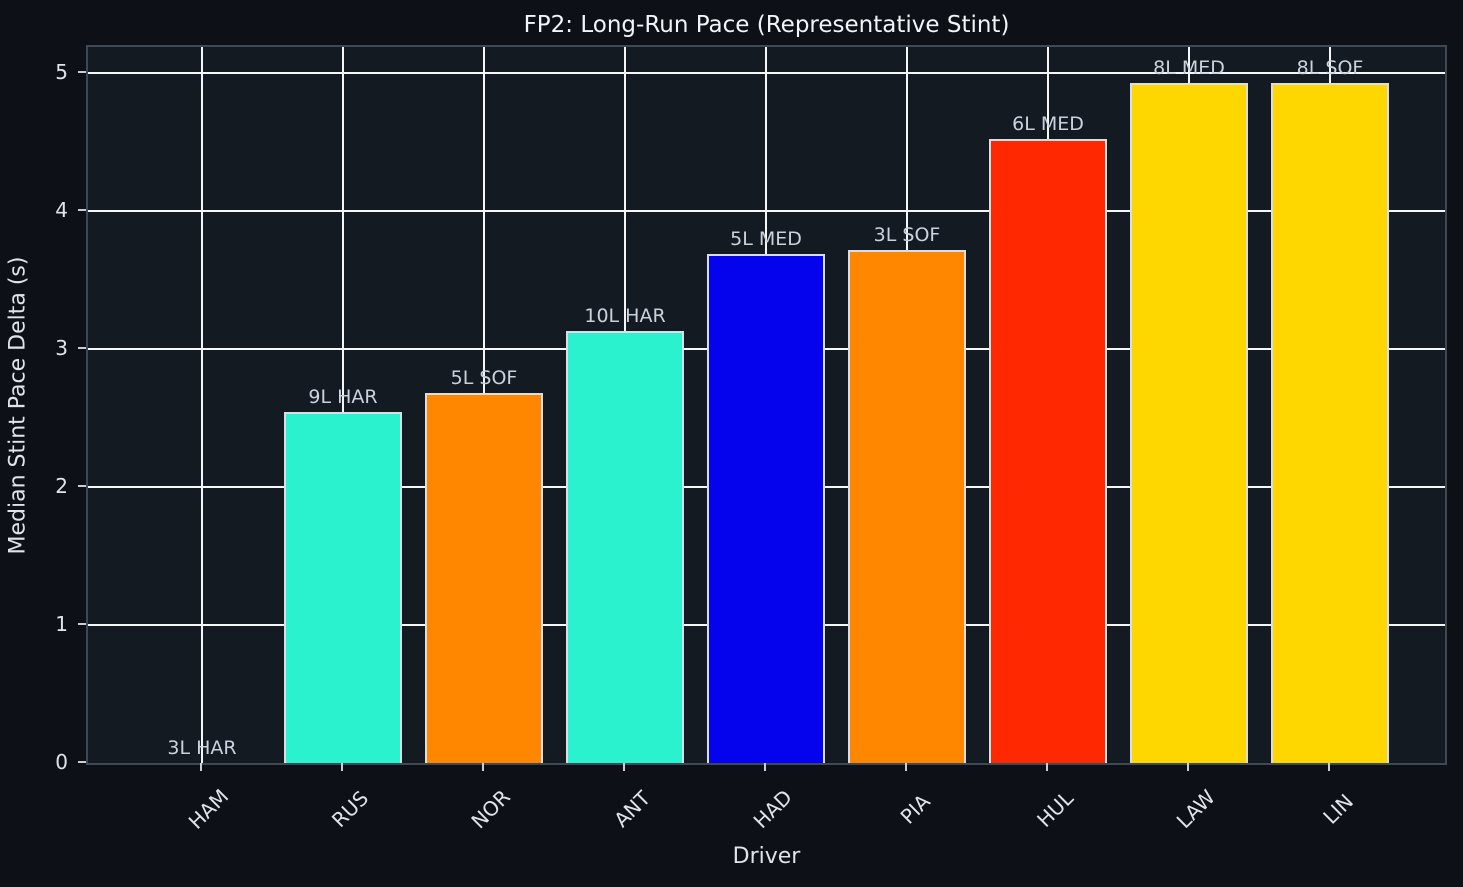 The width and height of the screenshot is (1463, 887). What do you see at coordinates (1330, 68) in the screenshot?
I see `bar-label: 8L SOF` at bounding box center [1330, 68].